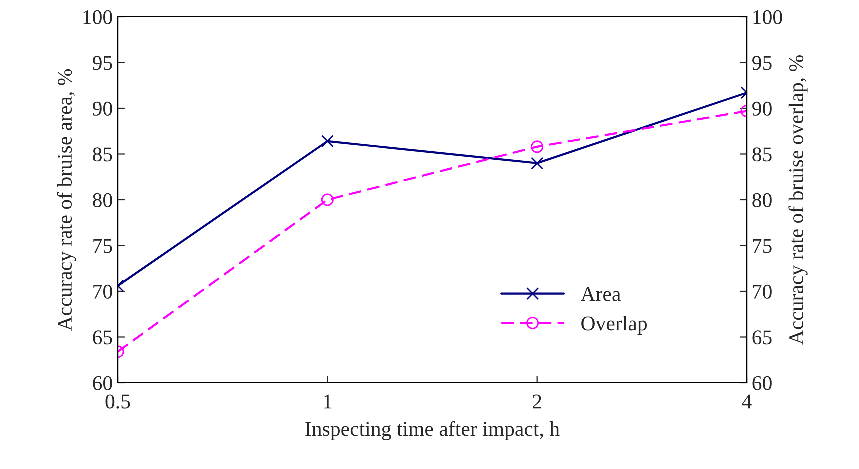 The width and height of the screenshot is (859, 469). I want to click on y2-tick-label: 70, so click(762, 291).